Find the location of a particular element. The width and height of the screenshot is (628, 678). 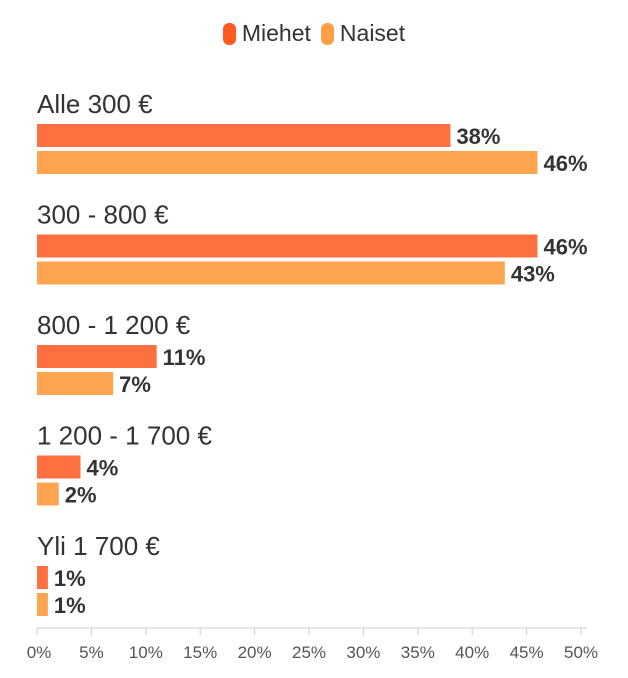

x-tick-label-10: 50% is located at coordinates (581, 652).